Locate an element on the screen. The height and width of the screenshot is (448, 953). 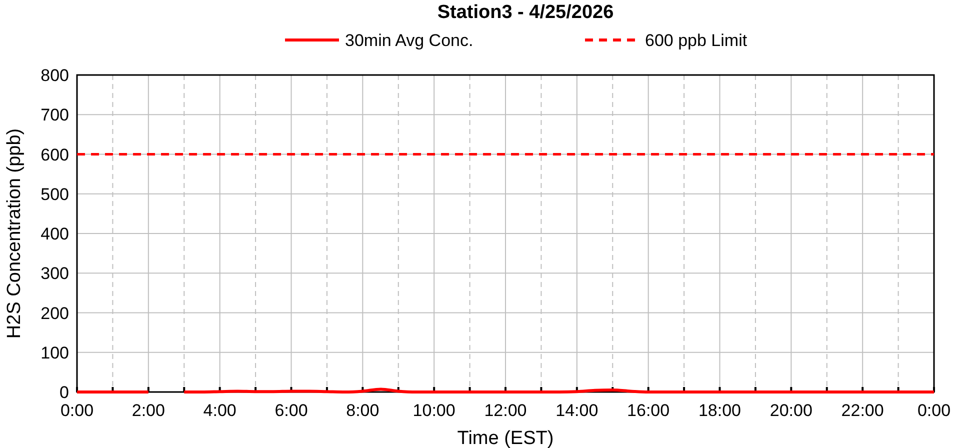
y-tick-label: 100 is located at coordinates (54, 352).